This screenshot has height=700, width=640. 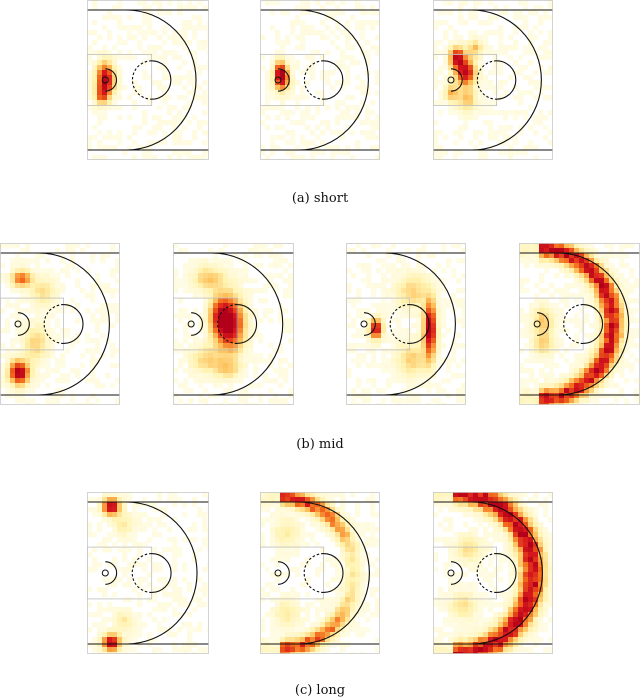 I want to click on caption-short: (a) short, so click(x=320, y=198).